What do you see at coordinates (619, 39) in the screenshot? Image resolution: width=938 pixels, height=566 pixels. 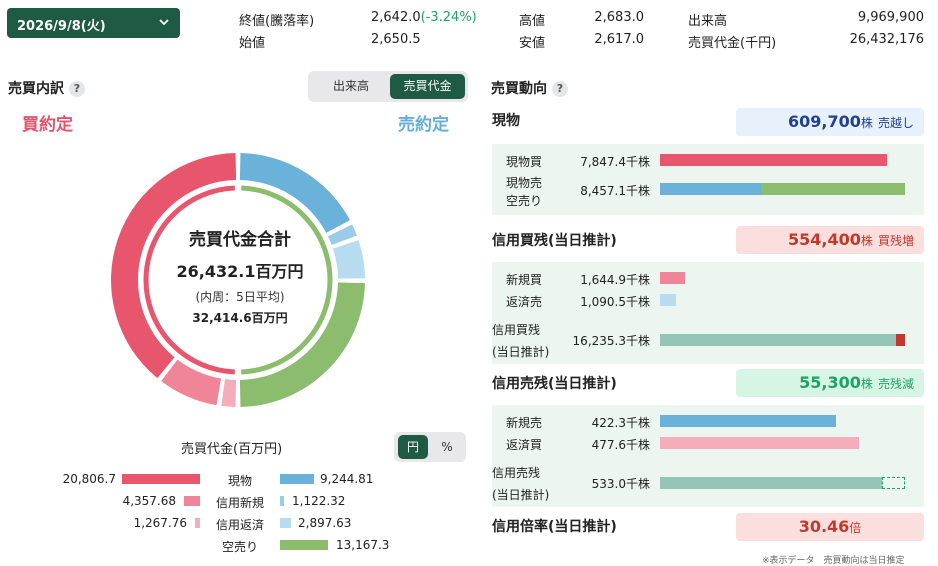 I see `low-value: 2,617.0` at bounding box center [619, 39].